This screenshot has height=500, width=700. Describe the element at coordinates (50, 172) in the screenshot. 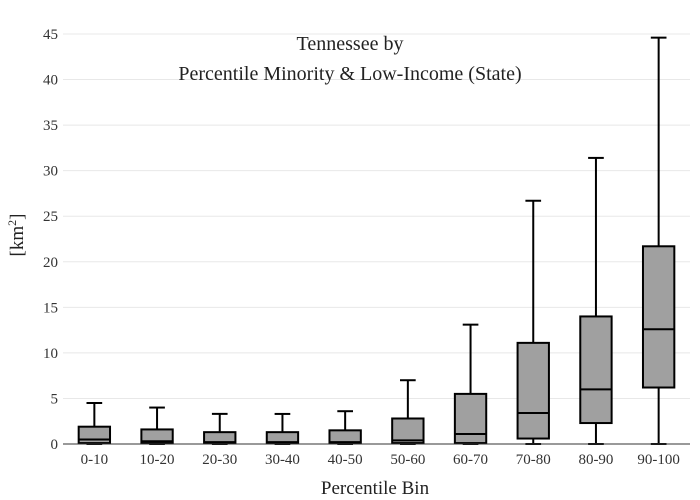

I see `y-tick-label: 30` at that location.